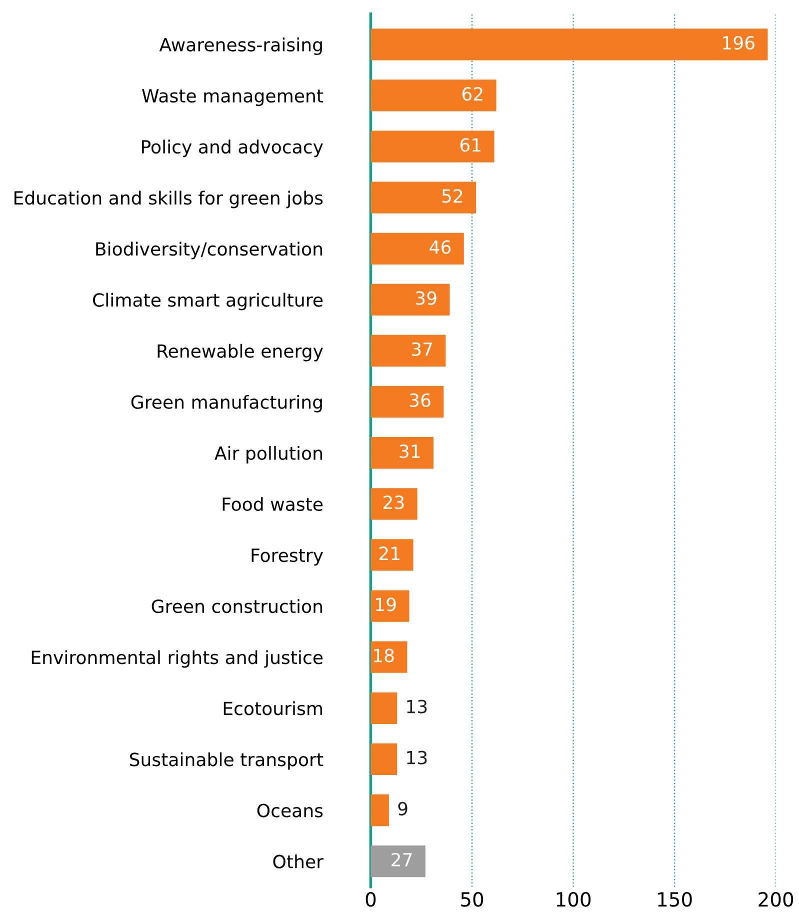 The image size is (799, 919). I want to click on y-tick-label: Awareness-raising, so click(240, 47).